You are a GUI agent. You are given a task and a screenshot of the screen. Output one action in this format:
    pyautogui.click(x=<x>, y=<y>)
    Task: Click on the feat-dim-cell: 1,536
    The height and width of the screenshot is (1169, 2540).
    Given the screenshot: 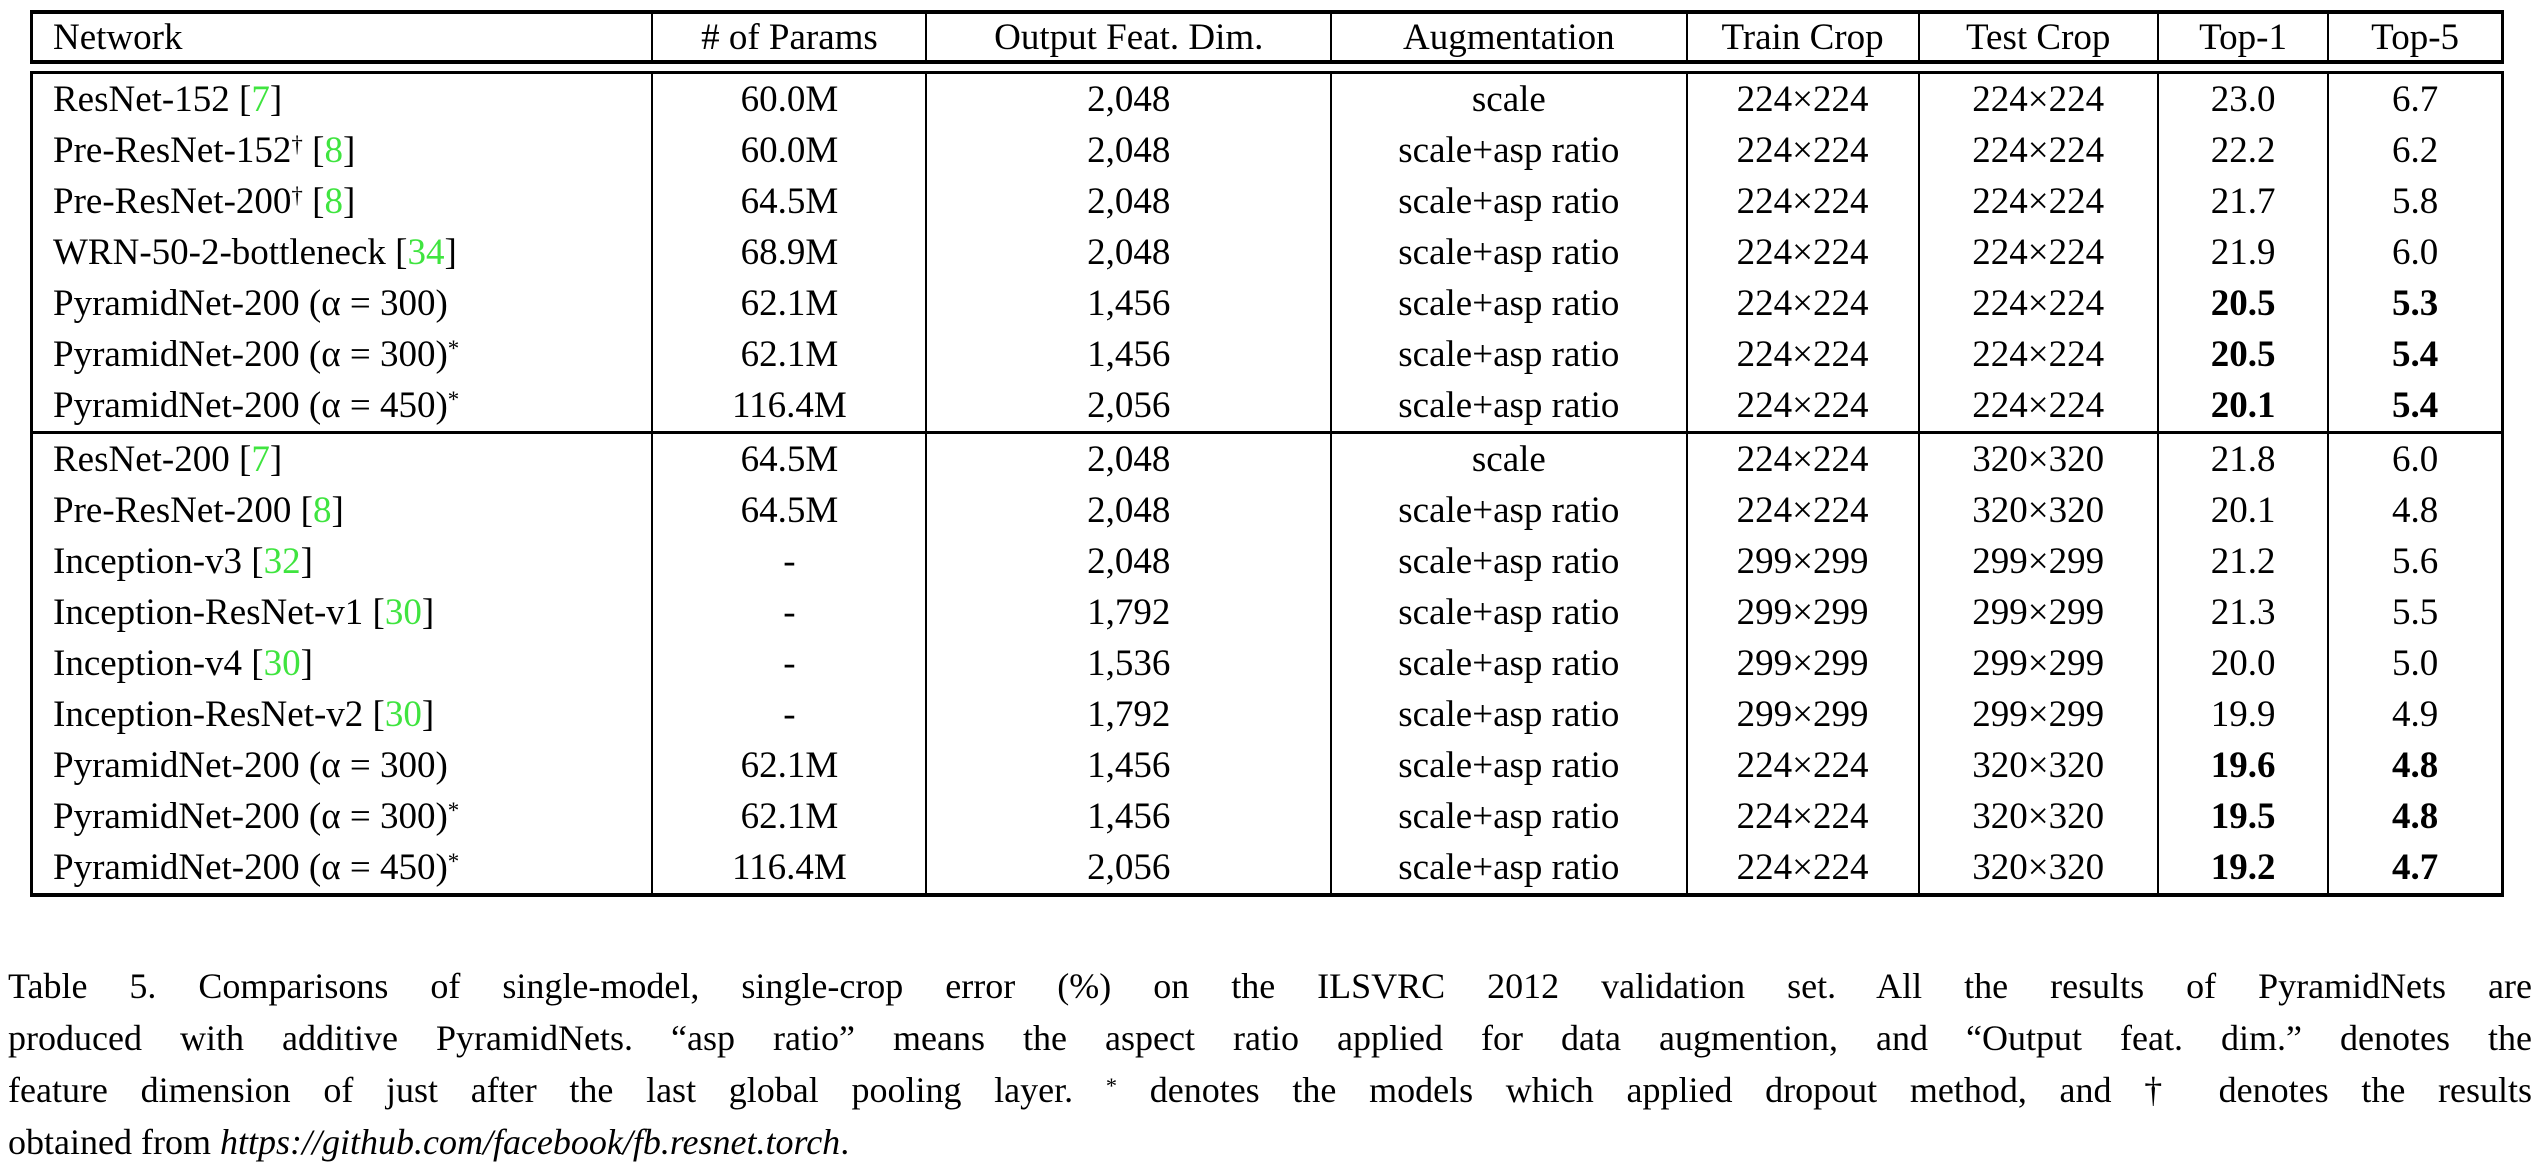 What is the action you would take?
    pyautogui.click(x=1128, y=663)
    